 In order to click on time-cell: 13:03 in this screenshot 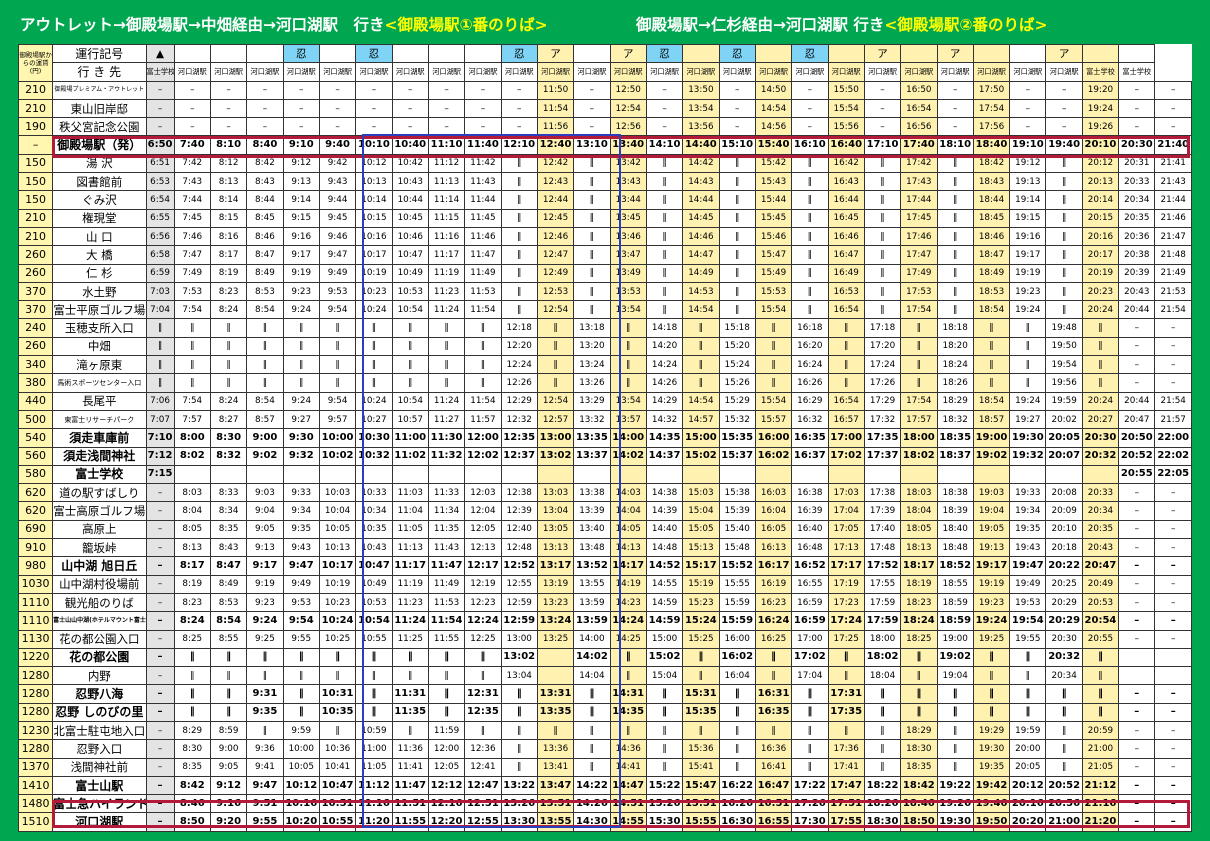, I will do `click(555, 493)`.